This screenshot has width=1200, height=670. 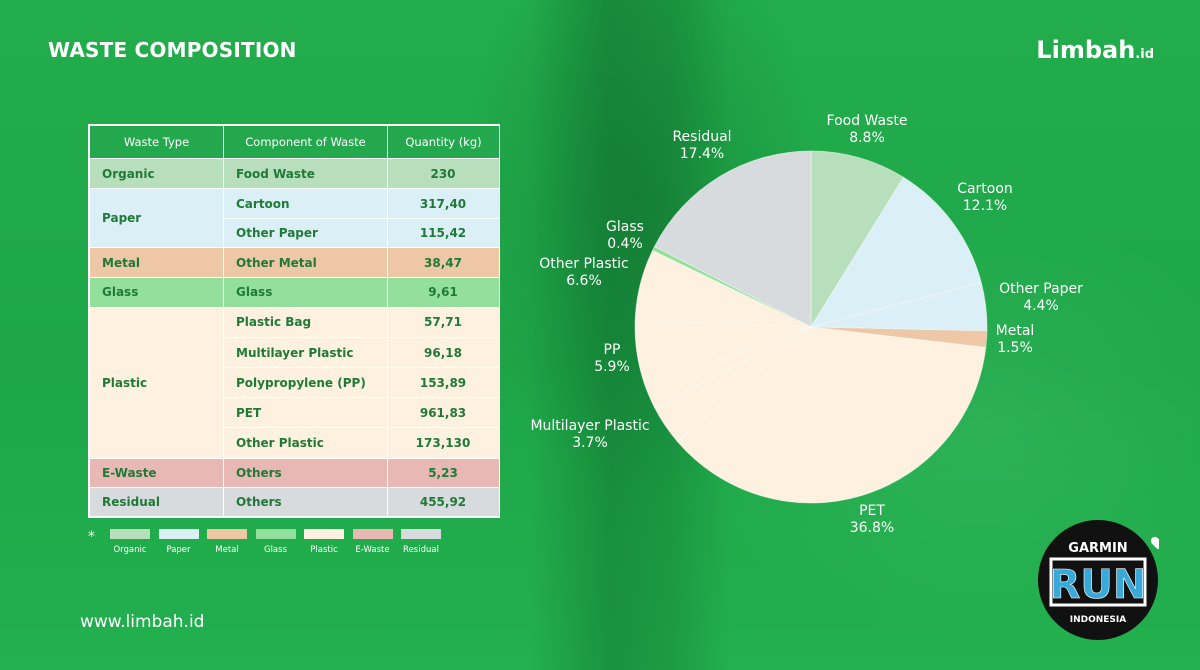 What do you see at coordinates (1015, 331) in the screenshot?
I see `pie-label-name: Metal` at bounding box center [1015, 331].